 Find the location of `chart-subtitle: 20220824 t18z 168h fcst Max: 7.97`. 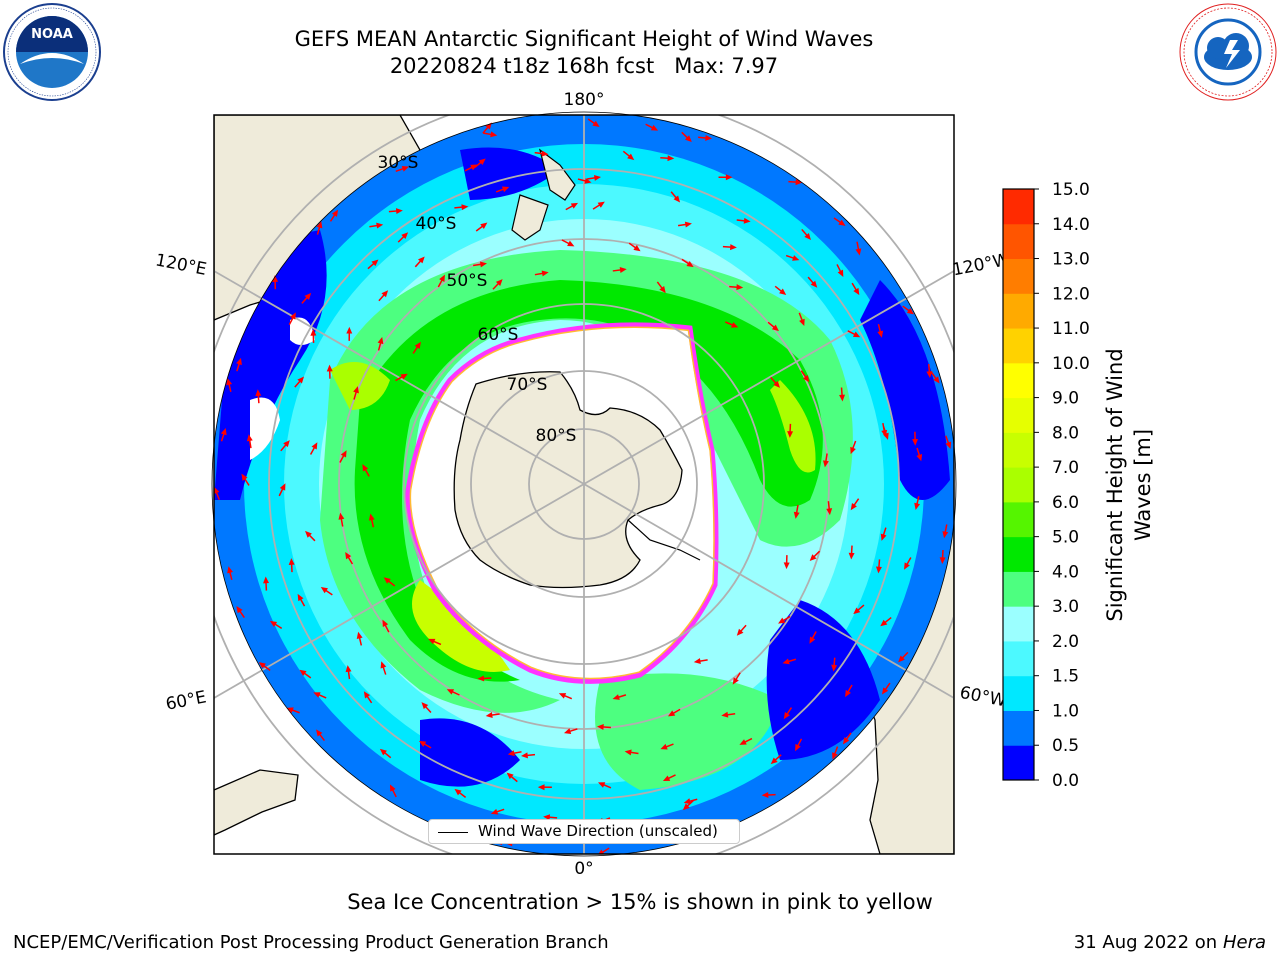

chart-subtitle: 20220824 t18z 168h fcst Max: 7.97 is located at coordinates (584, 66).